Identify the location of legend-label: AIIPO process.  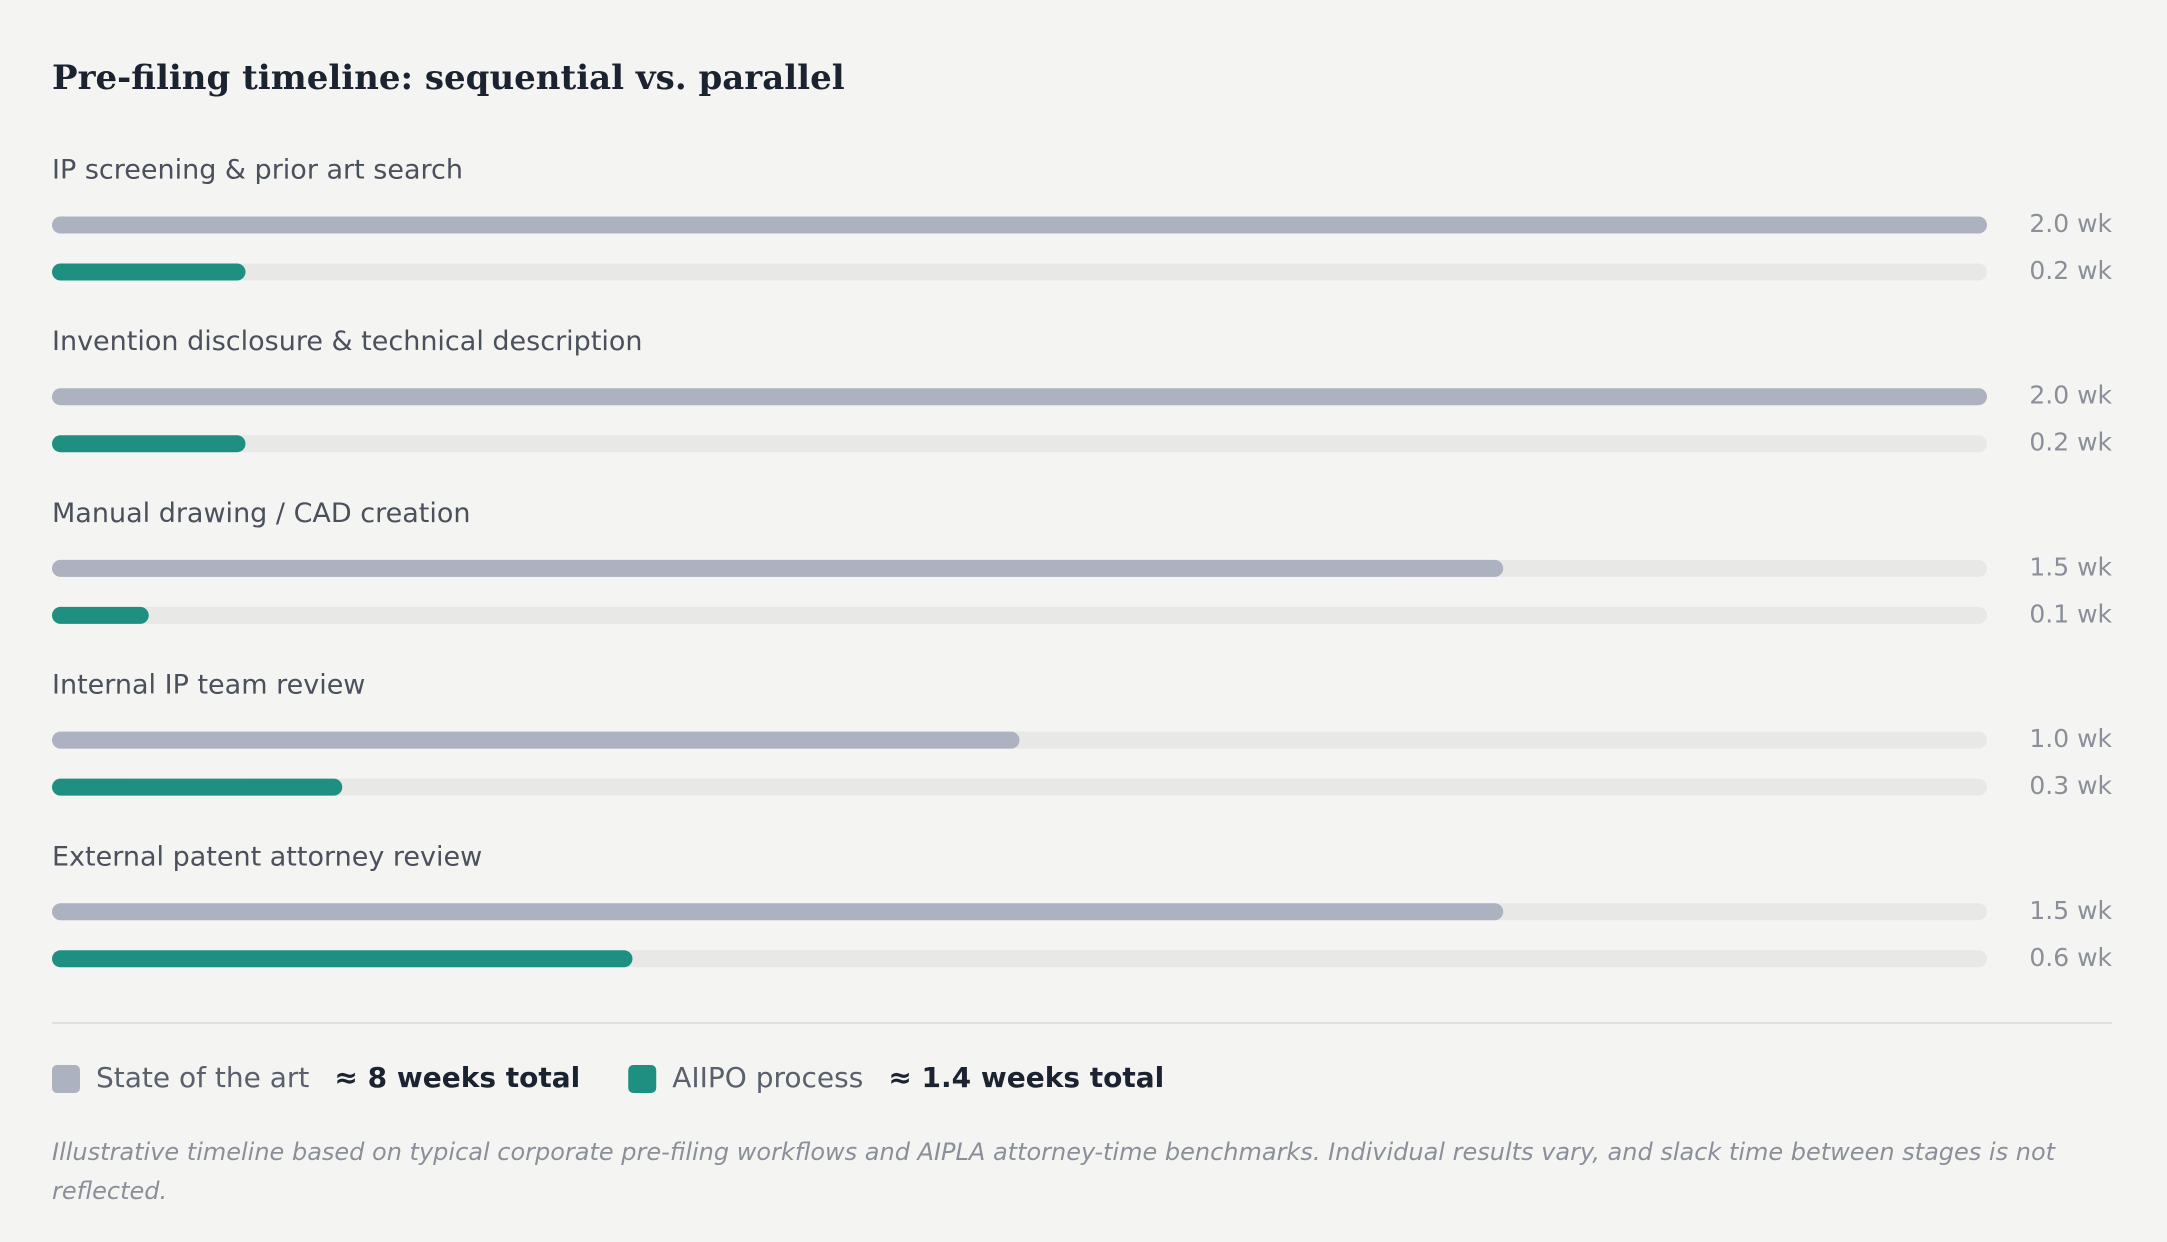
(767, 1077).